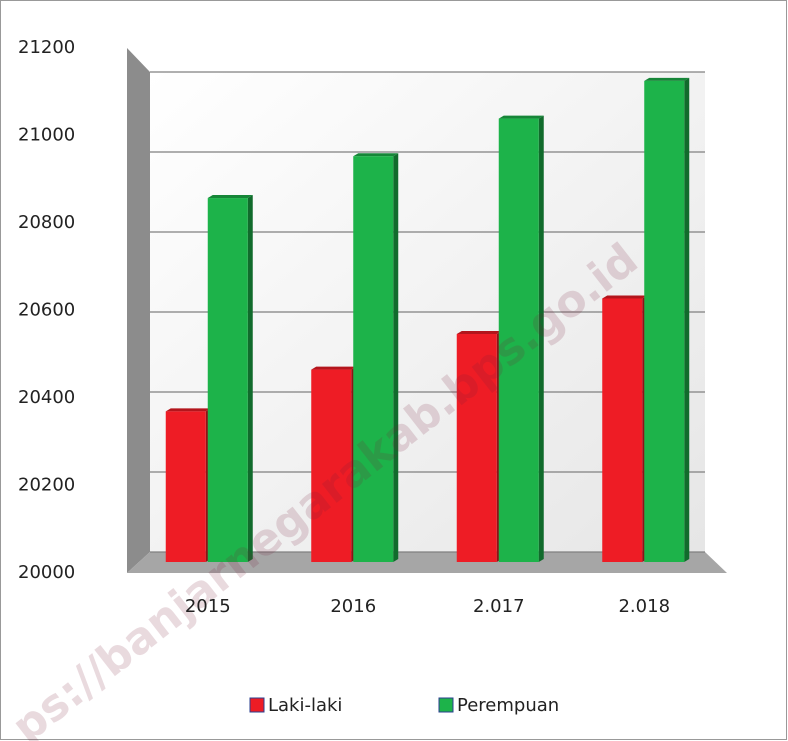  Describe the element at coordinates (46, 310) in the screenshot. I see `y-tick-label: 20600` at that location.